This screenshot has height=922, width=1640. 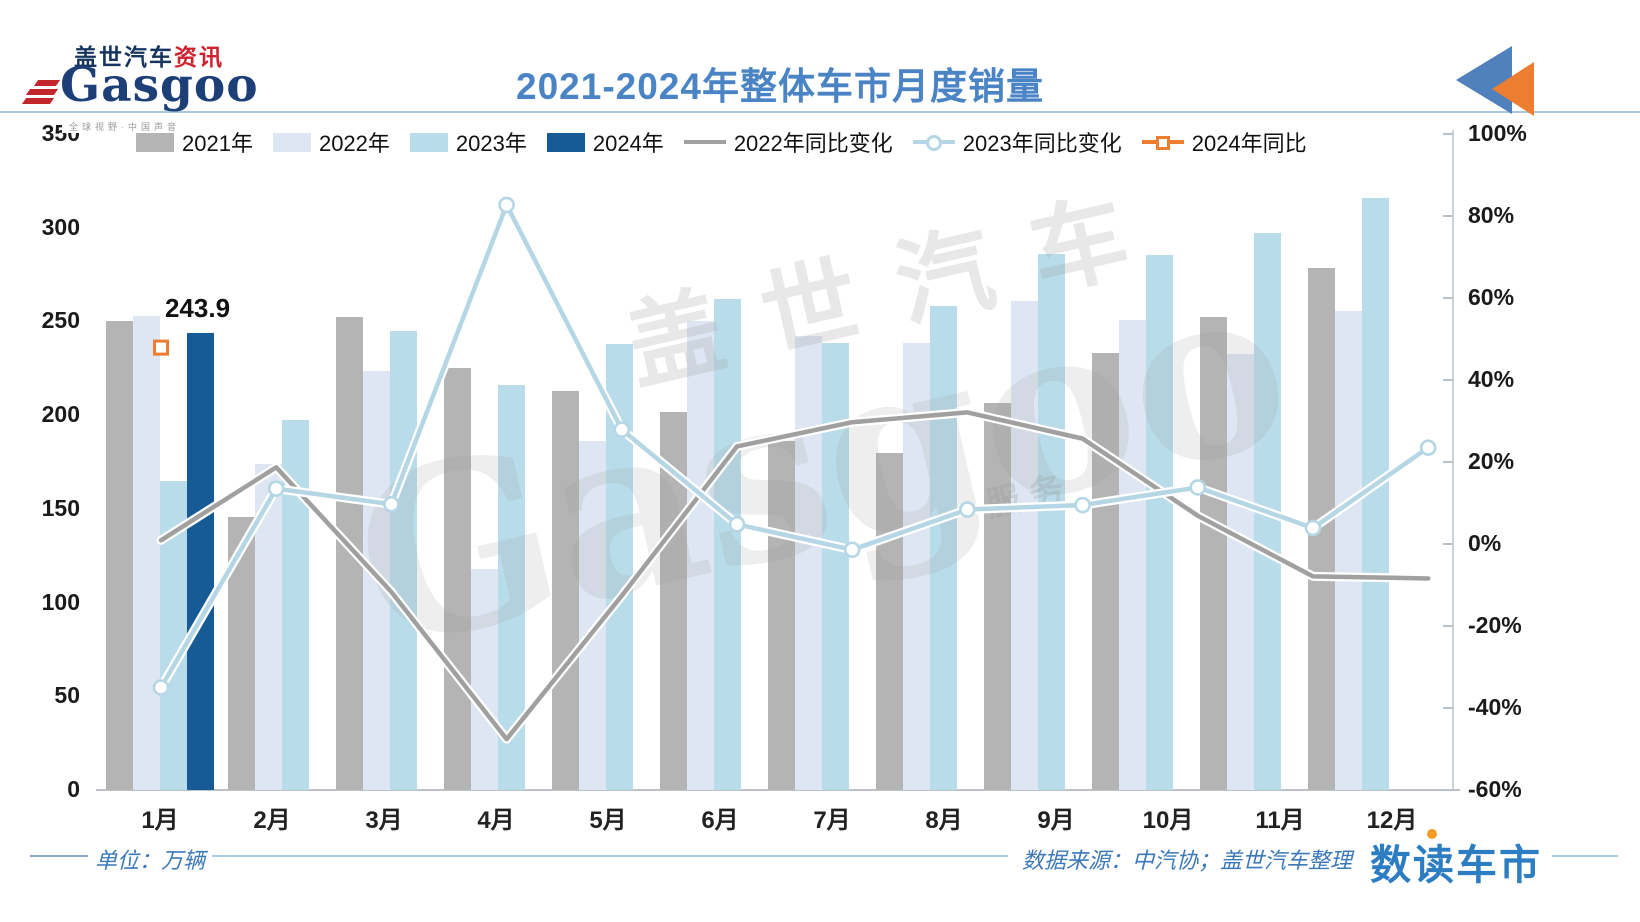 I want to click on legend-item-2023年同比变化: 2023年同比变化, so click(x=1017, y=142).